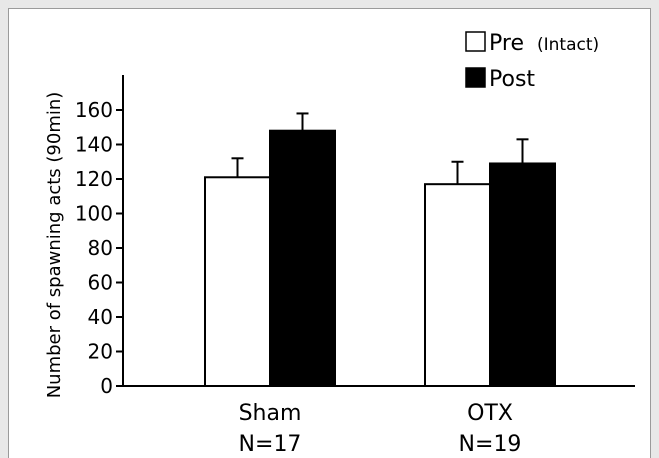 This screenshot has height=458, width=659. What do you see at coordinates (94, 214) in the screenshot?
I see `y-tick-label: 100` at bounding box center [94, 214].